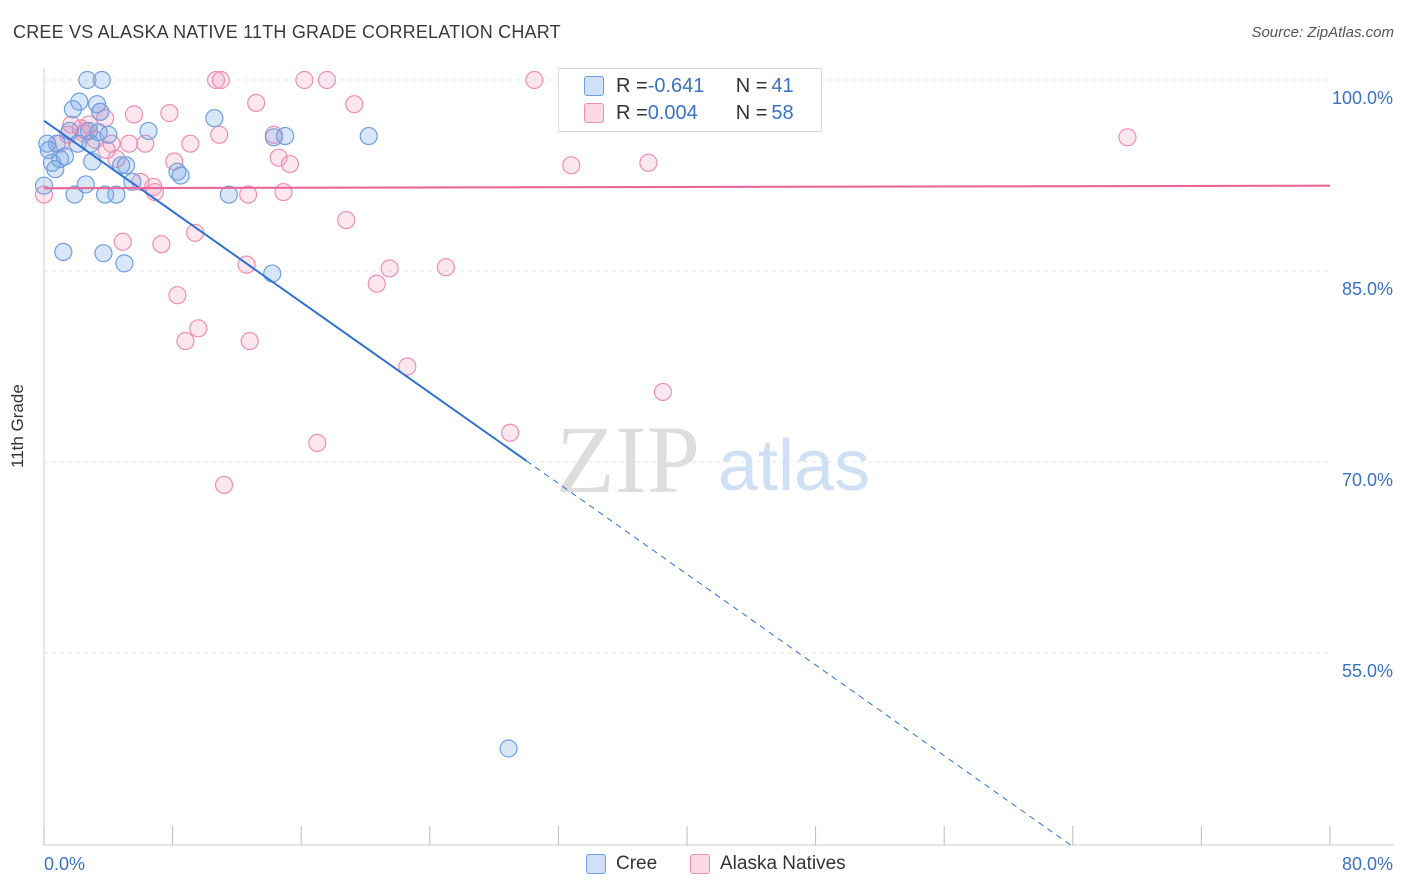 The width and height of the screenshot is (1406, 892). I want to click on correlation-legend: R = -0.641 N = 41 R = 0.004 N = 58, so click(690, 100).